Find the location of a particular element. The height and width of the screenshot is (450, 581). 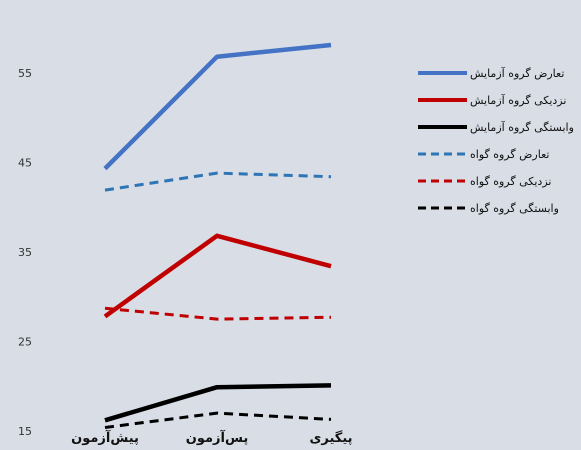

legend-label: وابستگی گروه آزمایش is located at coordinates (522, 127).